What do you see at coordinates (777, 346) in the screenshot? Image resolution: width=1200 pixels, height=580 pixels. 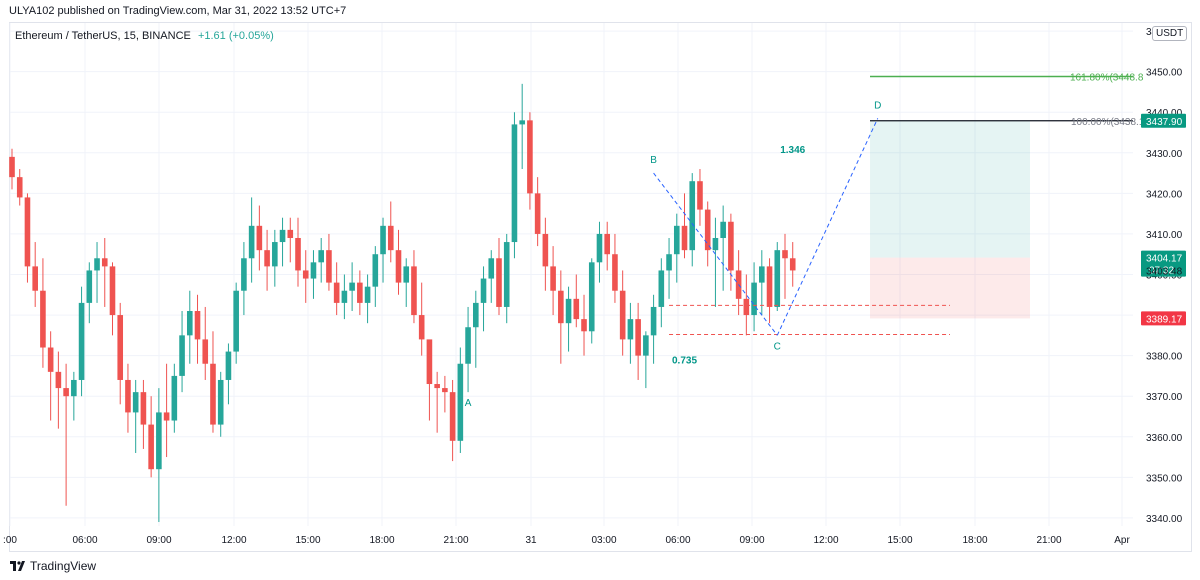 I see `pattern-point-c: C` at bounding box center [777, 346].